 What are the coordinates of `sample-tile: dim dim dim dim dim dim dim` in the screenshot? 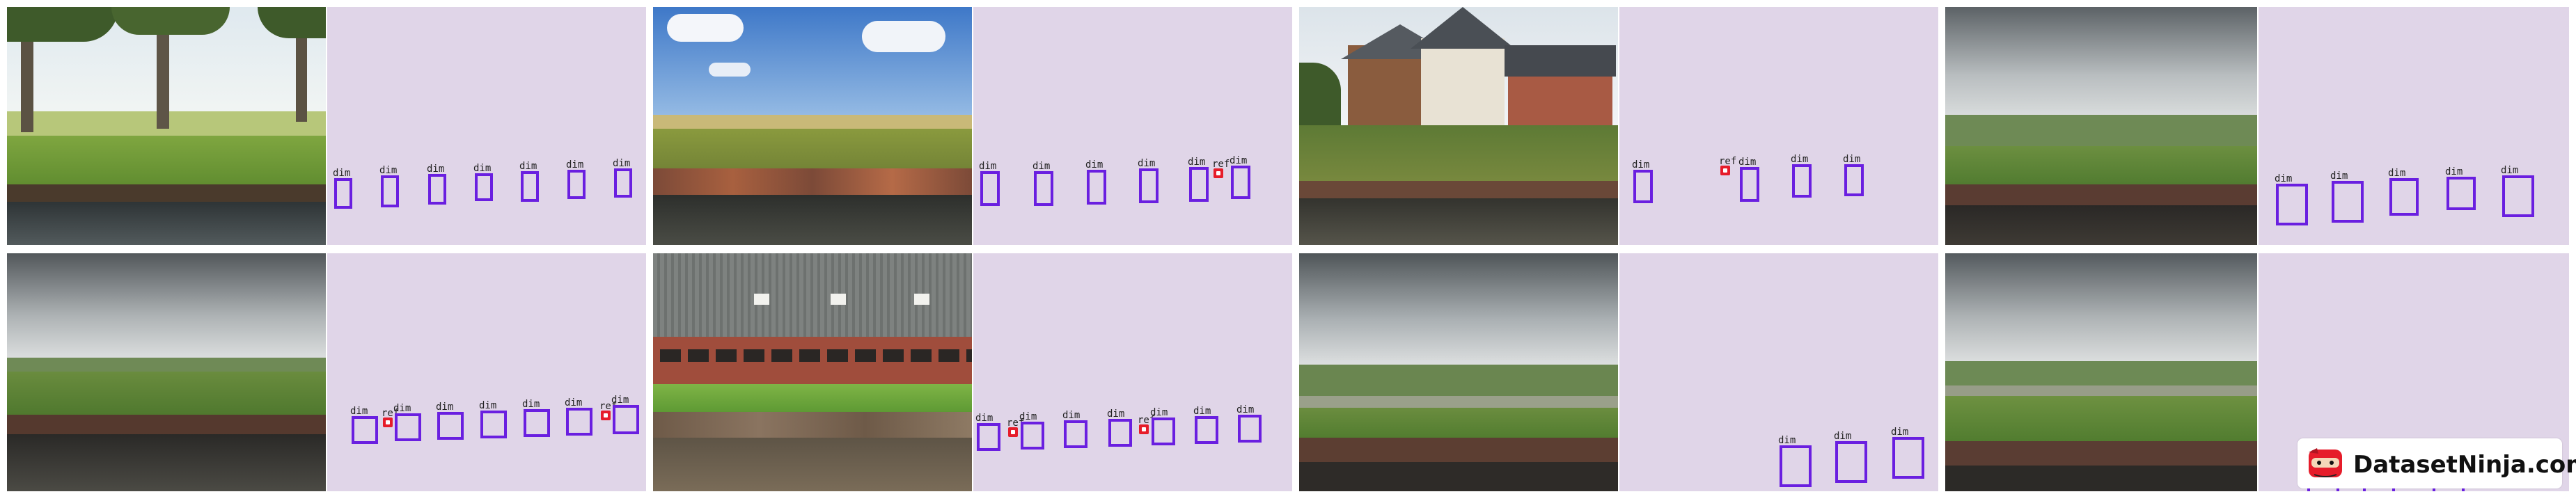 It's located at (326, 126).